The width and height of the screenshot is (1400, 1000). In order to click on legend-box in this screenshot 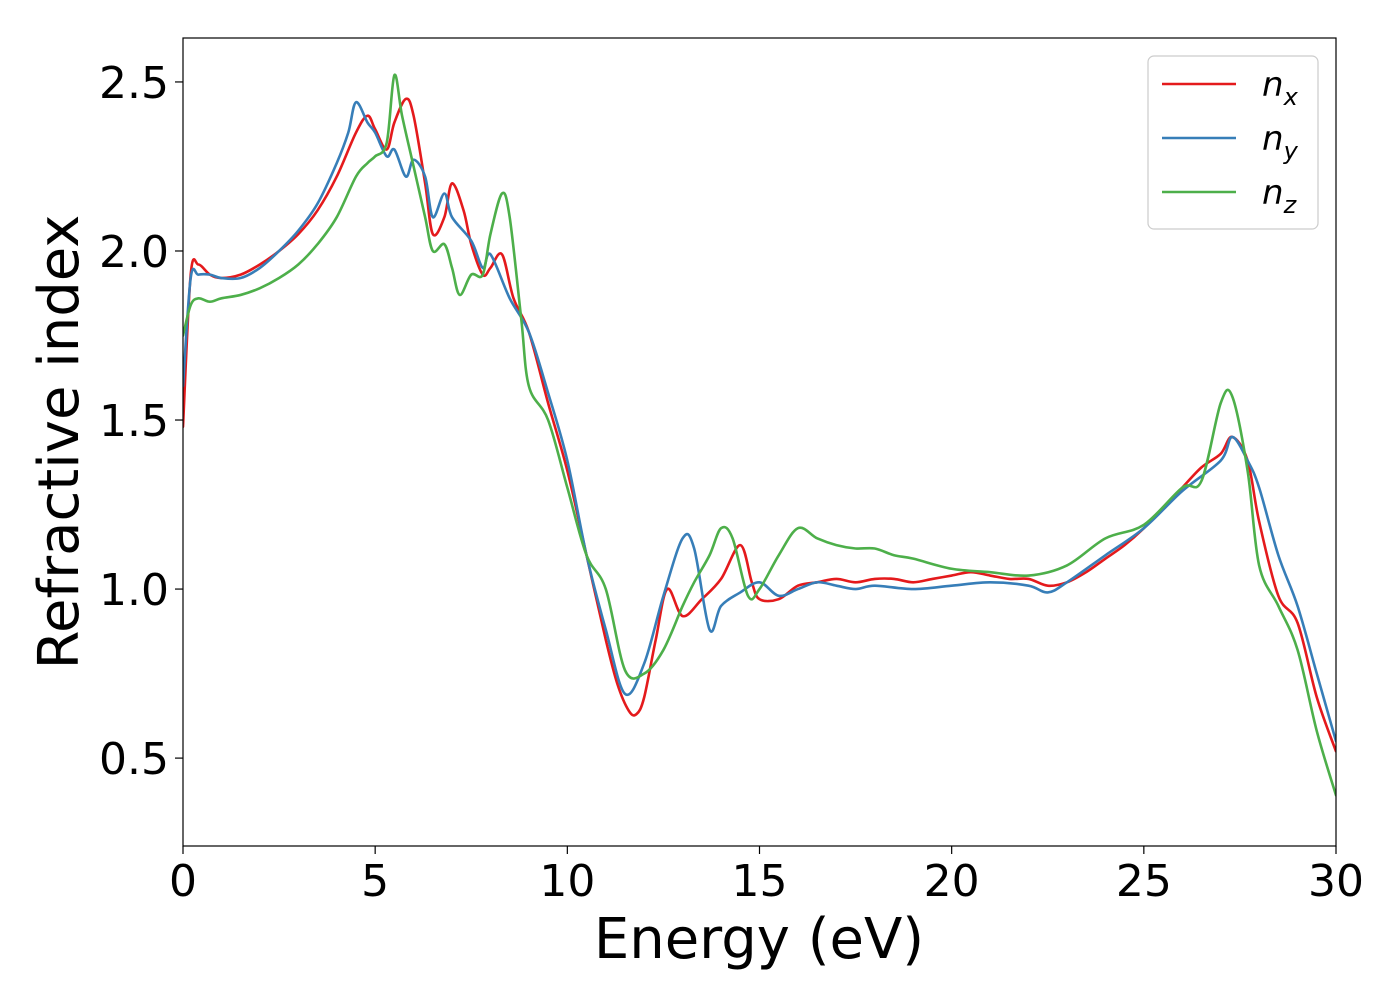, I will do `click(1233, 142)`.